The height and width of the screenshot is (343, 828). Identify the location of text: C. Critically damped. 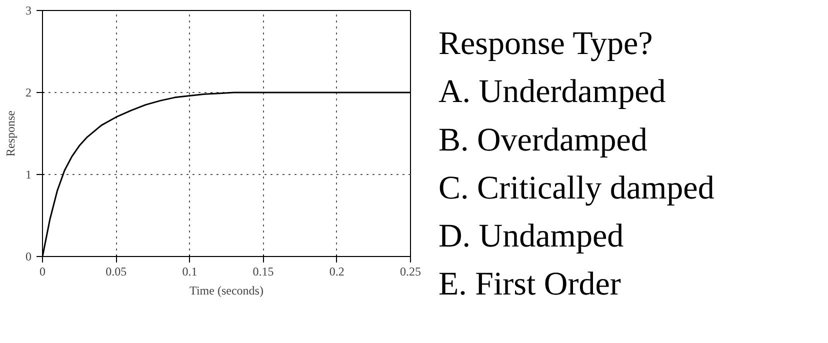
(576, 188).